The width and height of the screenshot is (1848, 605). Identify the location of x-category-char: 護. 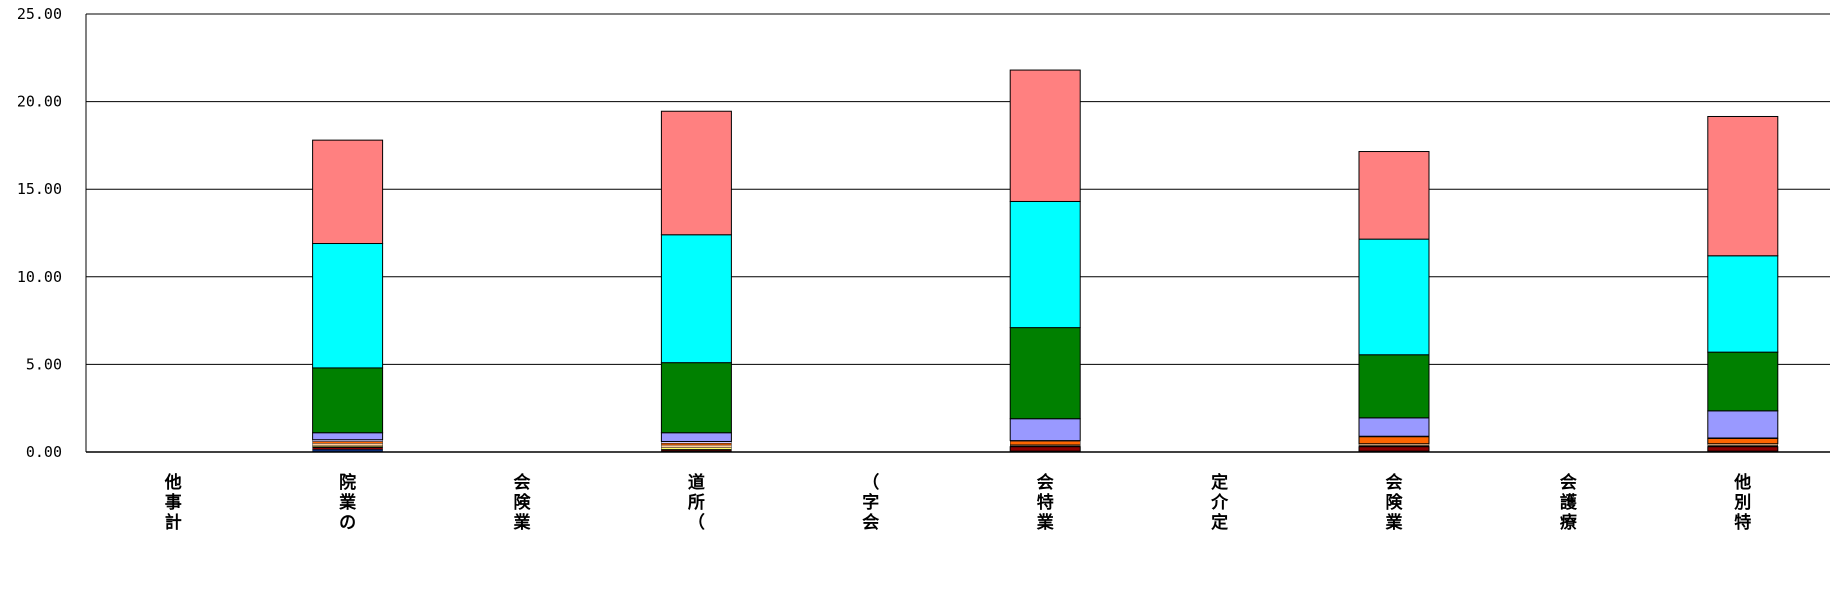
(1569, 502).